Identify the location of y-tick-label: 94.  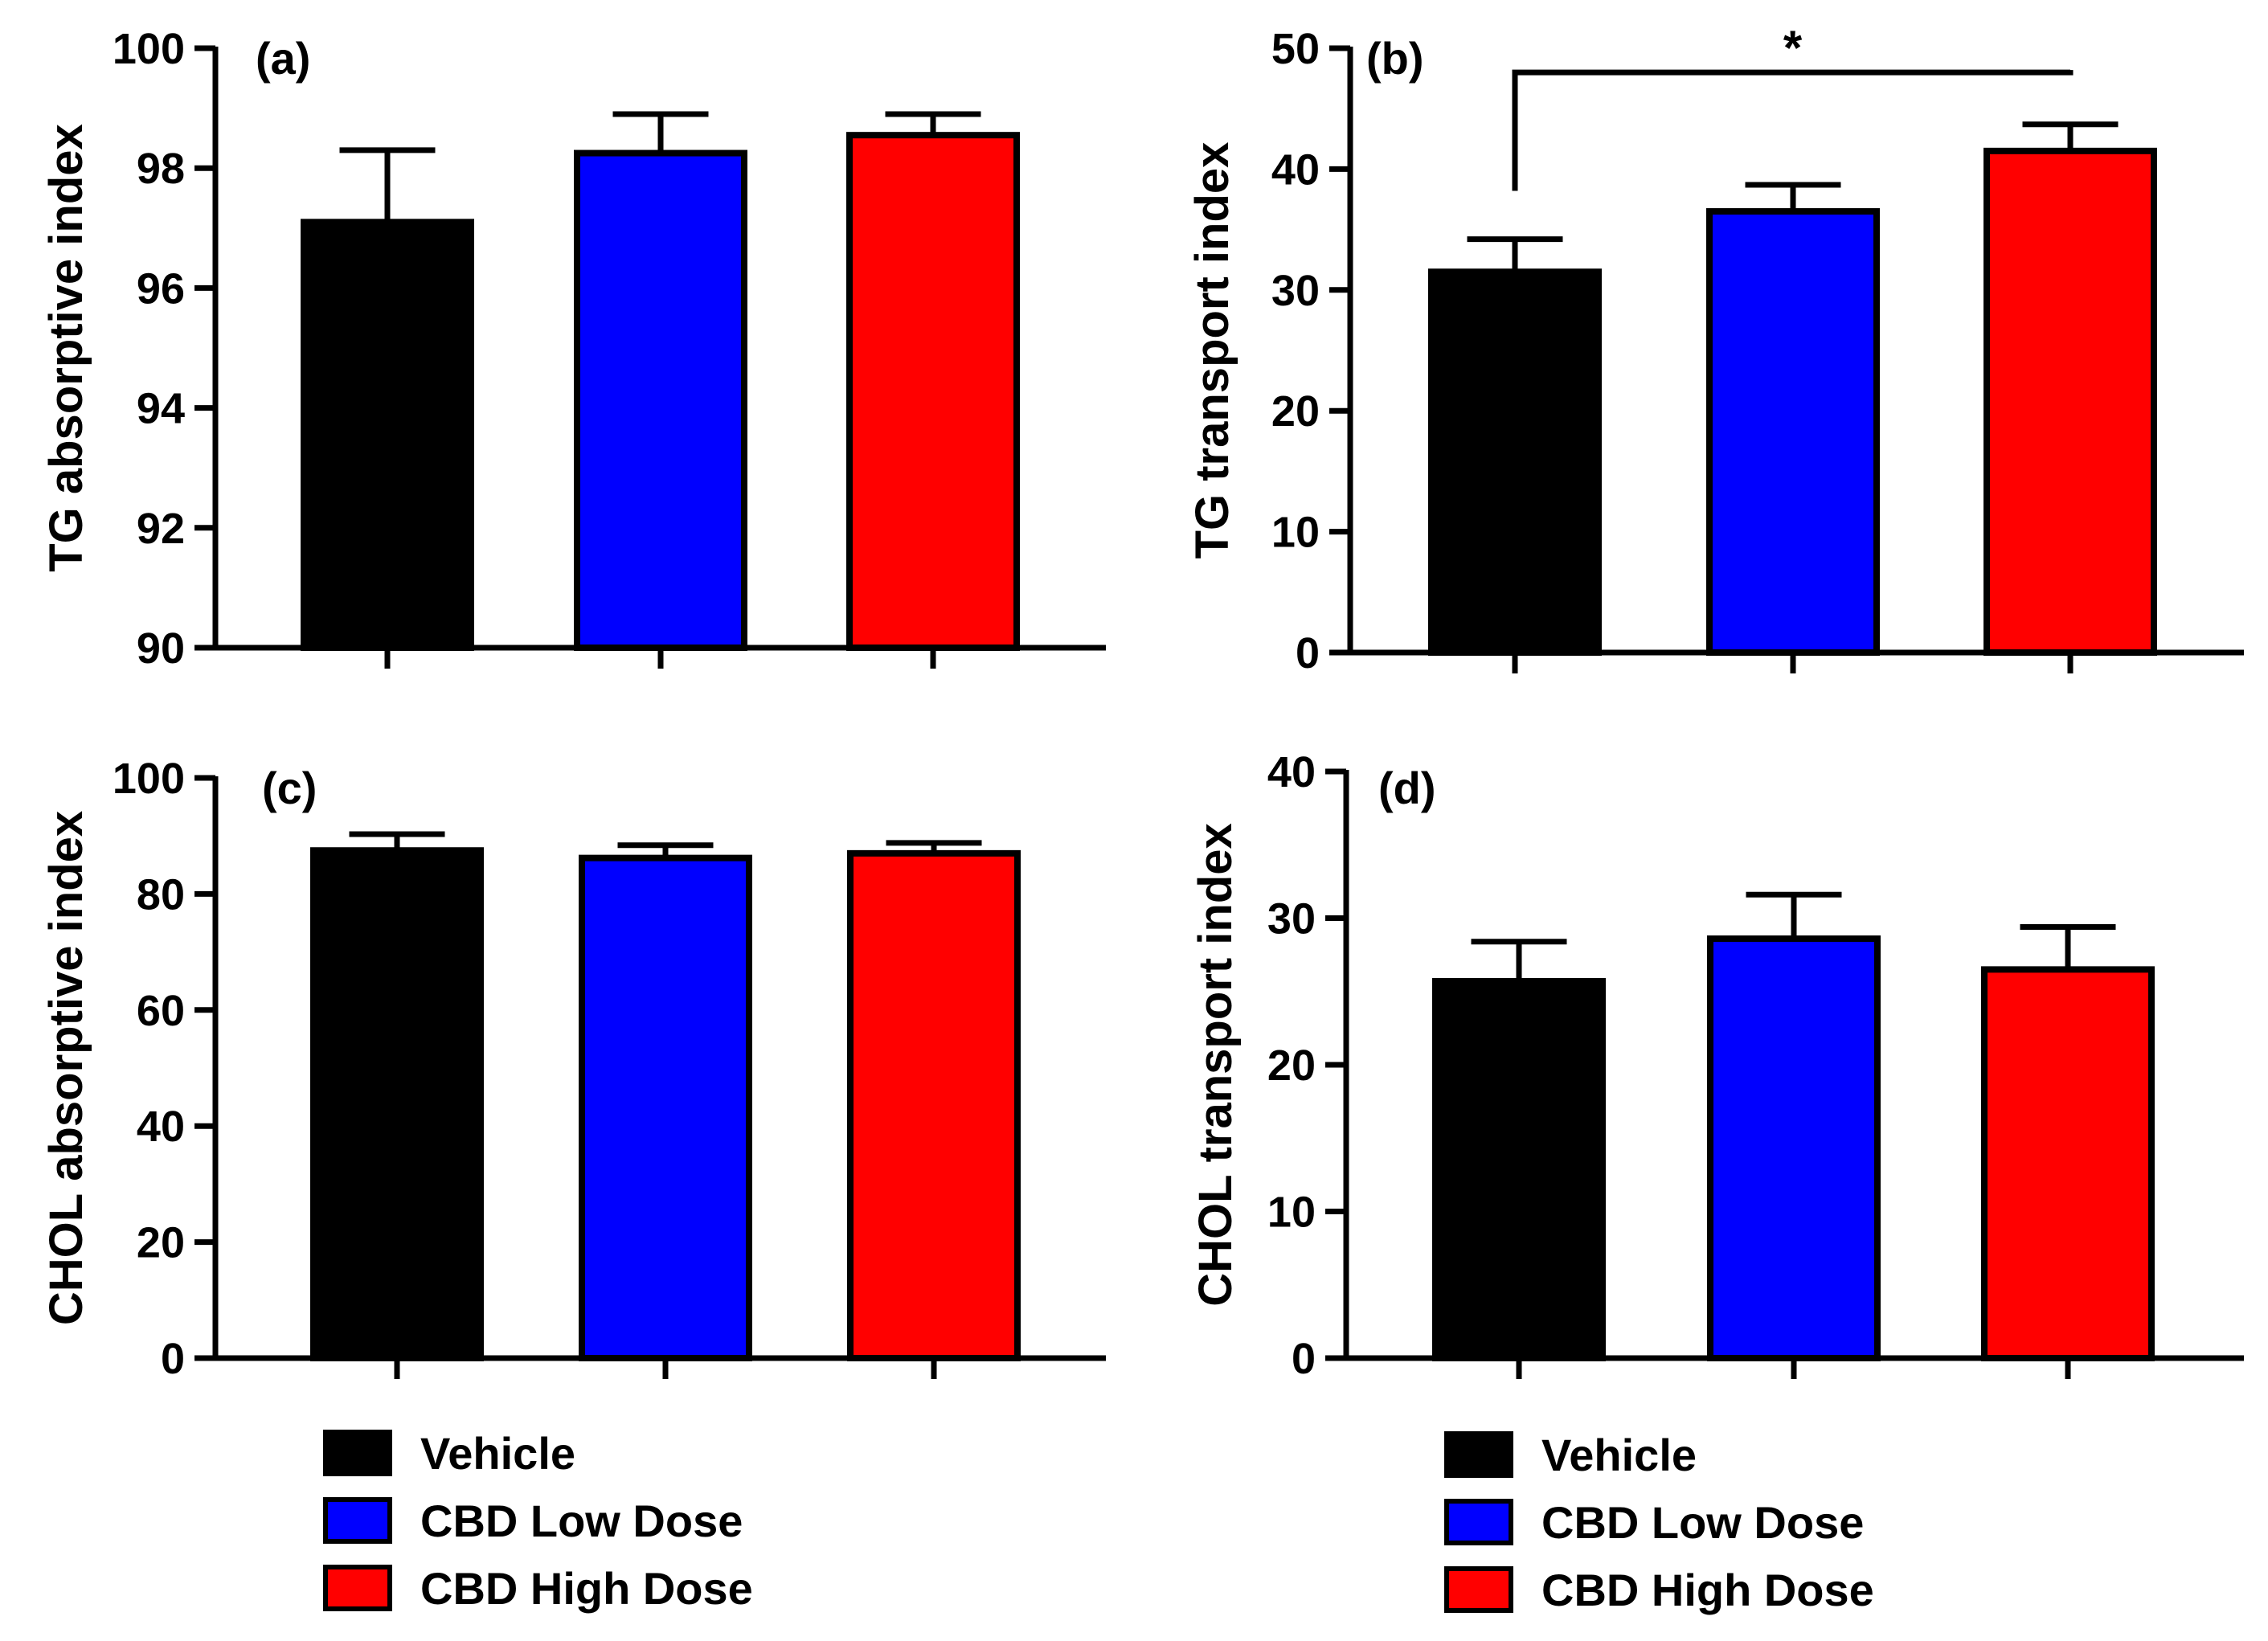
(161, 409).